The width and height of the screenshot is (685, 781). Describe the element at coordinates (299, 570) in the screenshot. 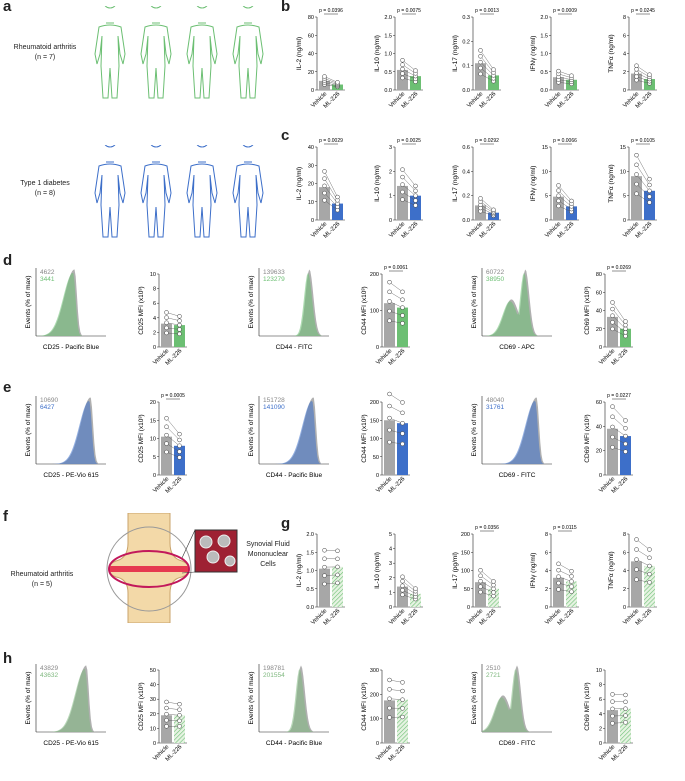

I see `y-axis-label: IL-2 (ng/ml)` at that location.